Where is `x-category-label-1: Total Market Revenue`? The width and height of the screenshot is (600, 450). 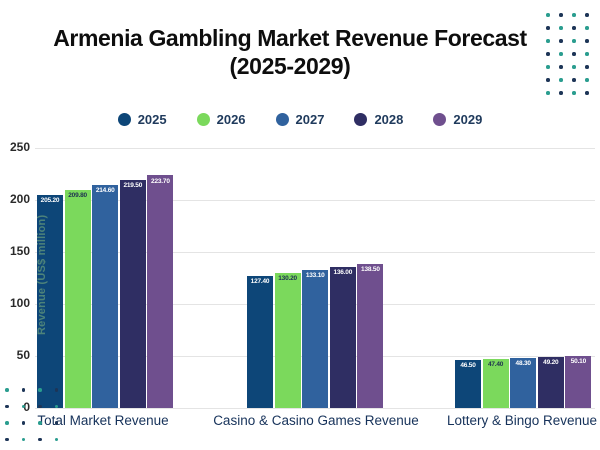 x-category-label-1: Total Market Revenue is located at coordinates (103, 420).